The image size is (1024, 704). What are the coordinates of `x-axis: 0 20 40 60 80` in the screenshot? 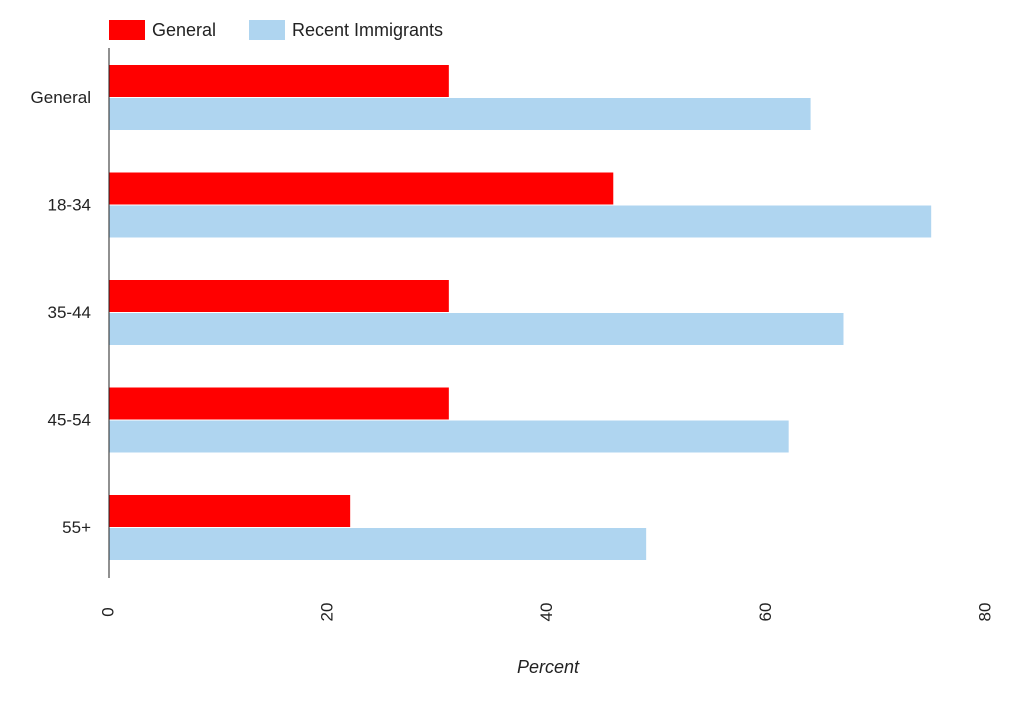 It's located at (546, 612).